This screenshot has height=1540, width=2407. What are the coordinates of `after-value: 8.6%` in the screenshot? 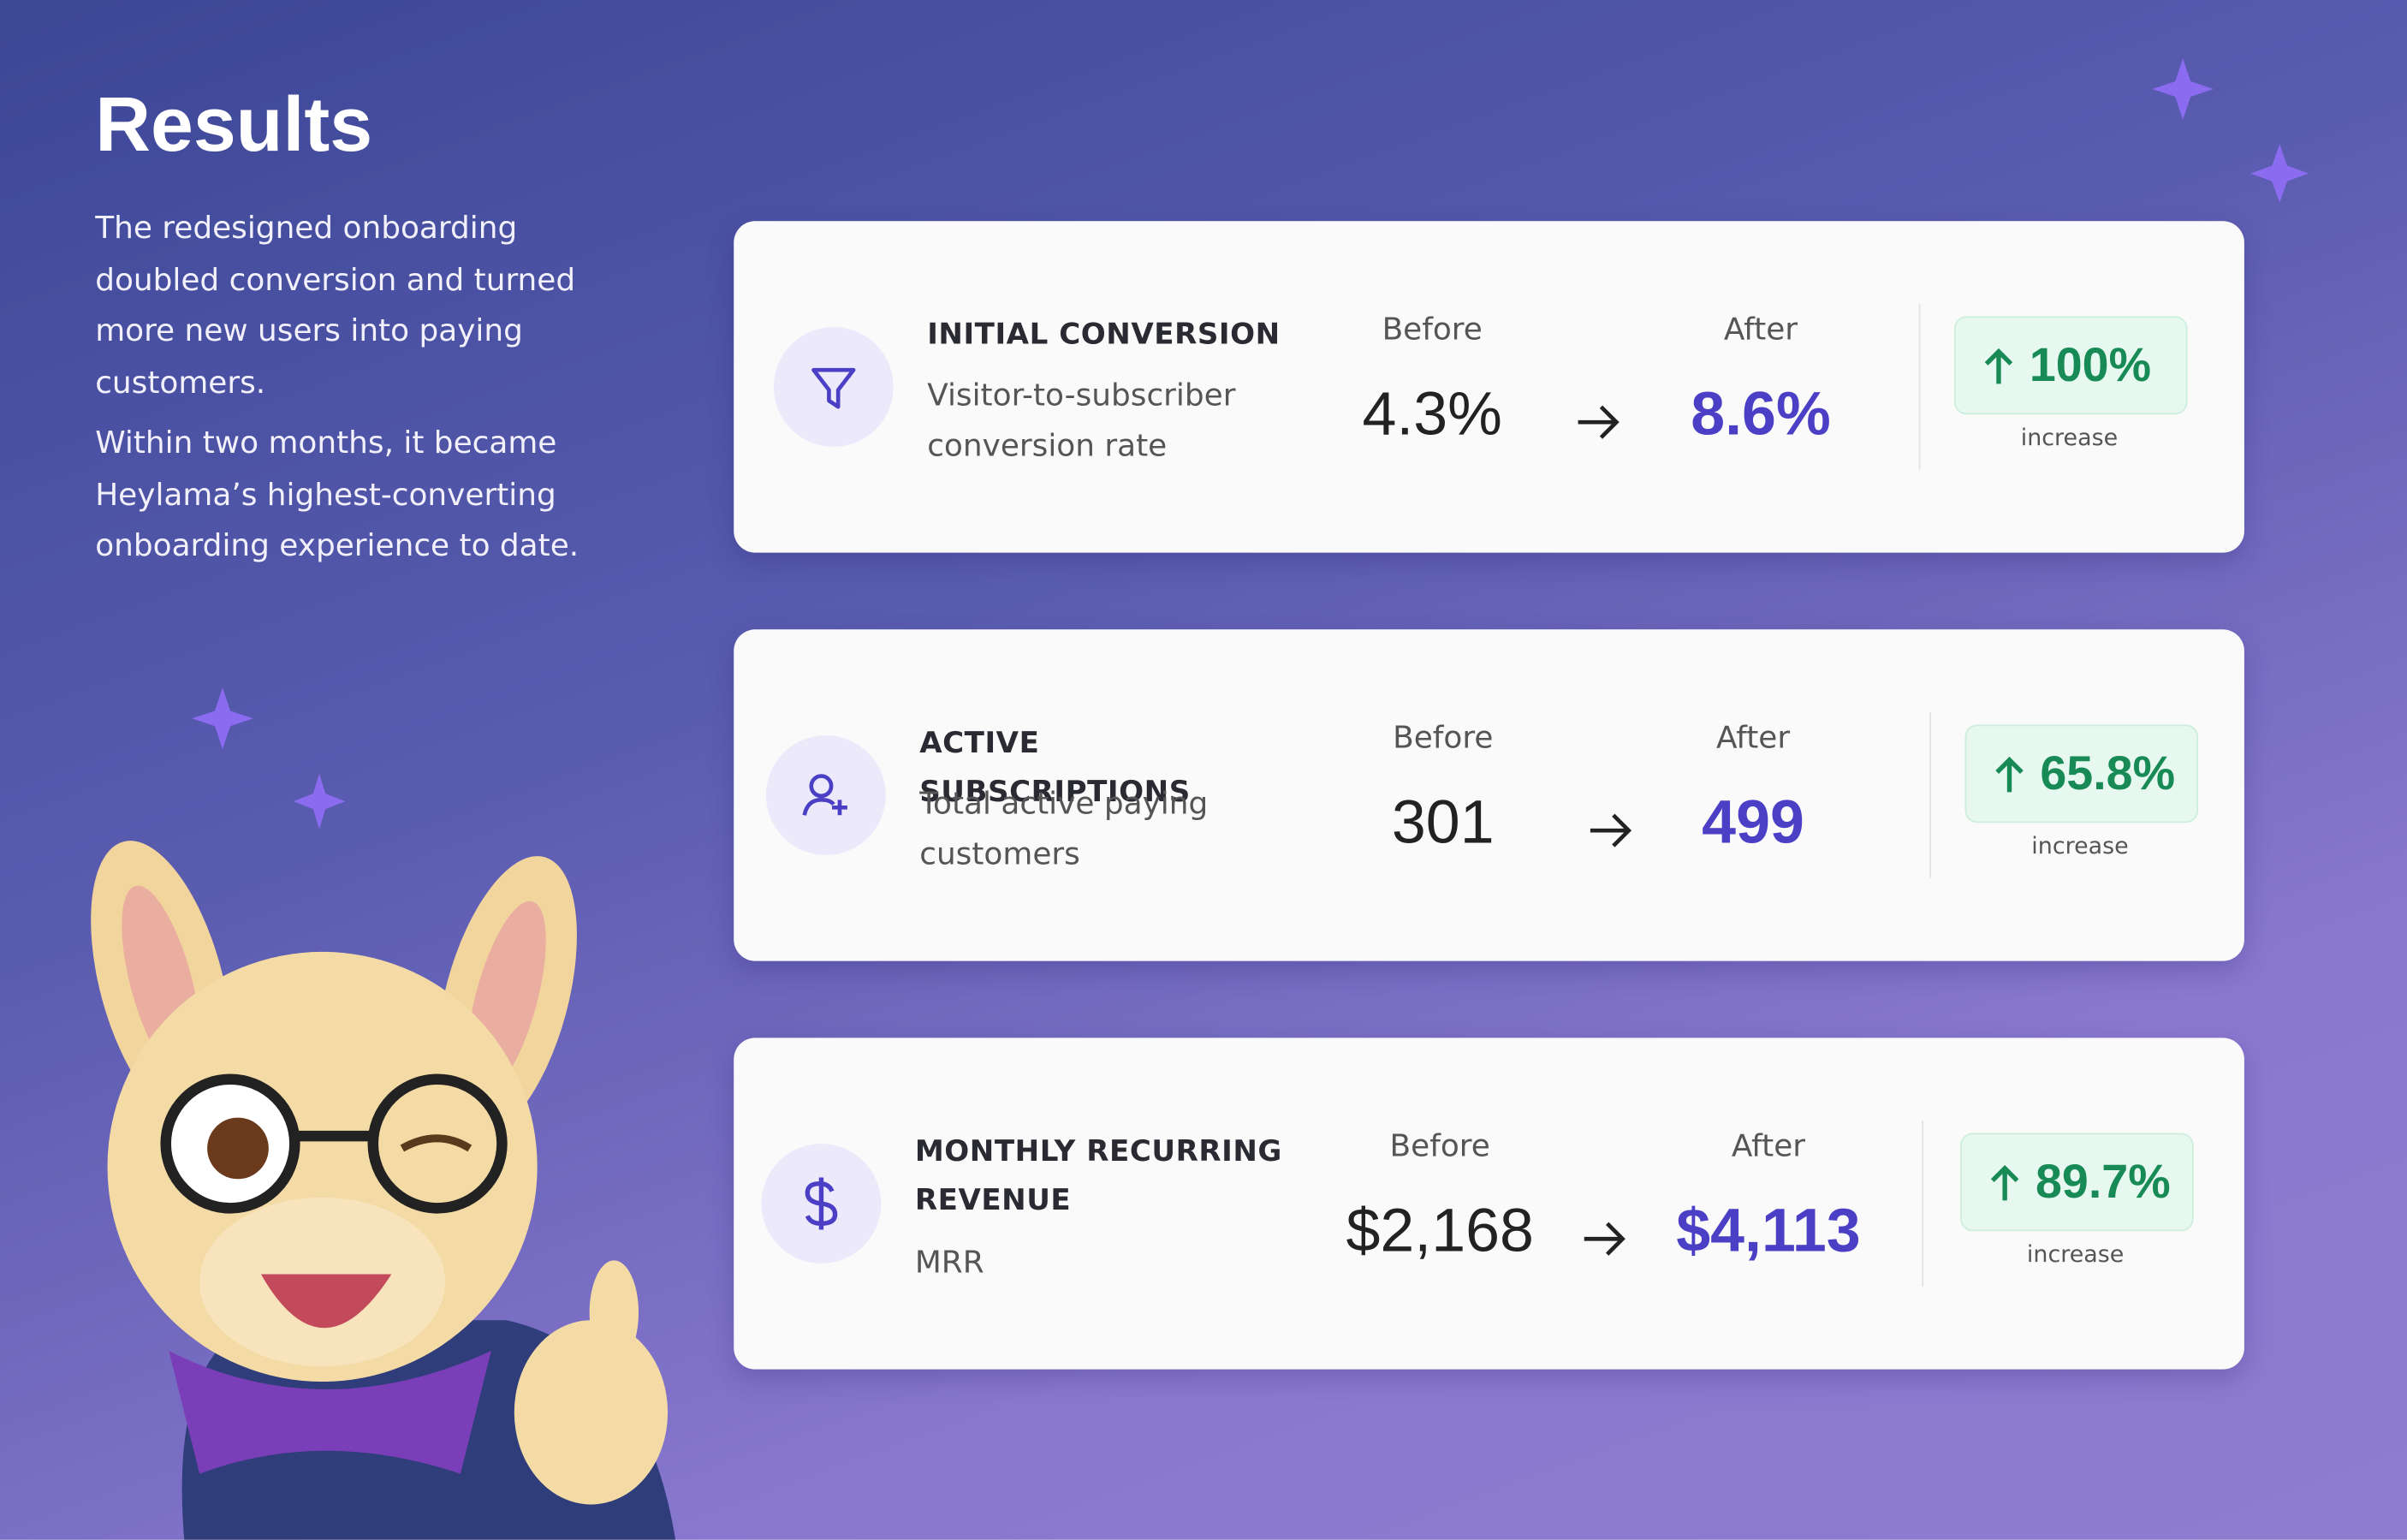 It's located at (1761, 414).